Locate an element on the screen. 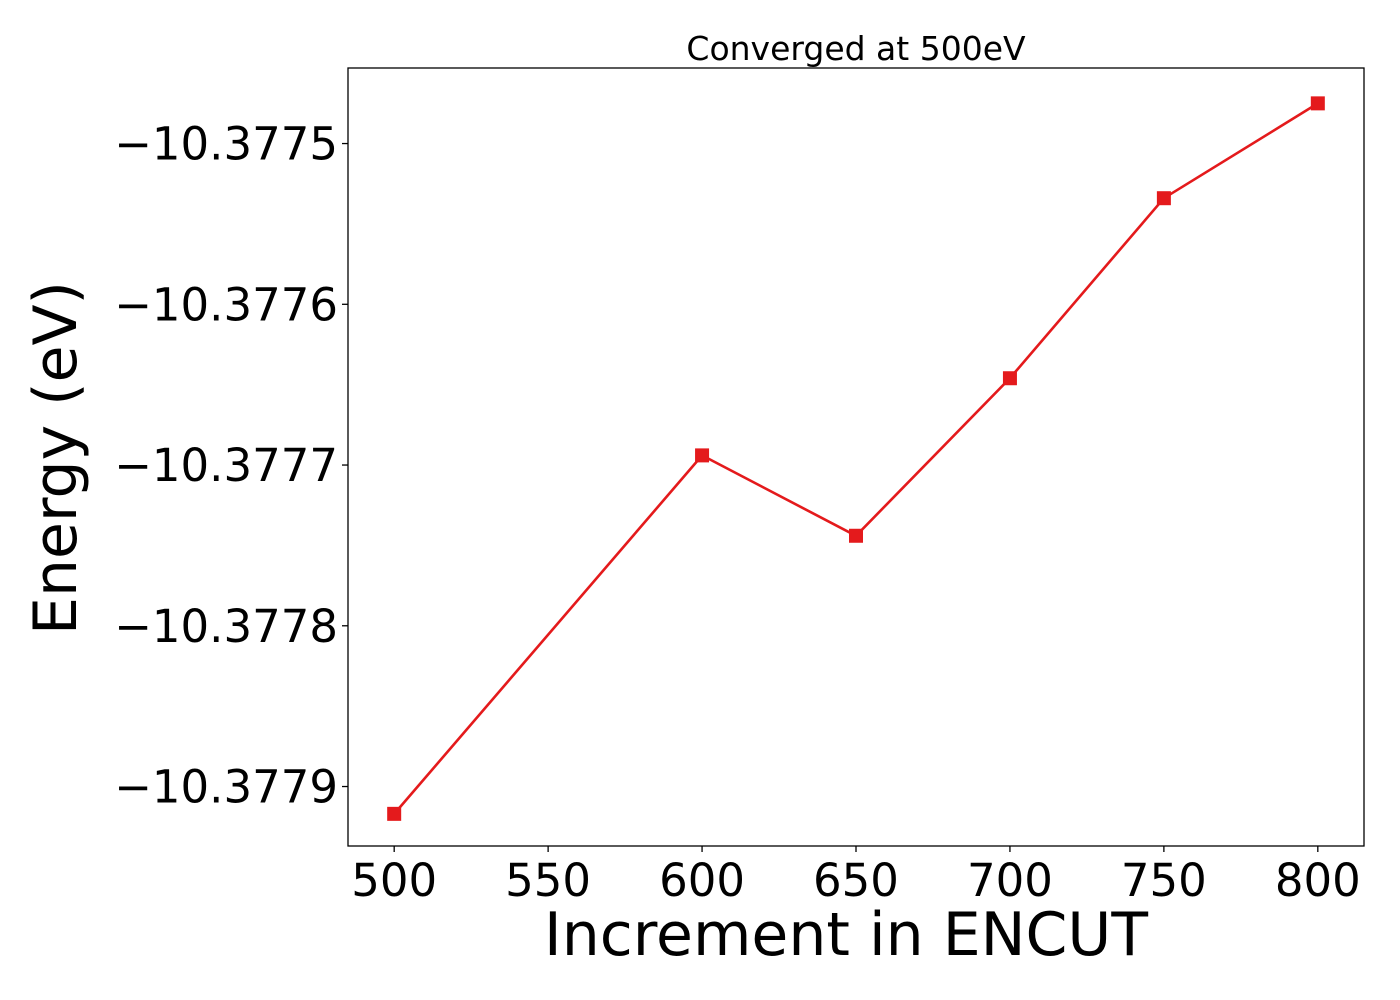 The image size is (1400, 1000). x-axis-label: Increment in ENCUT is located at coordinates (846, 935).